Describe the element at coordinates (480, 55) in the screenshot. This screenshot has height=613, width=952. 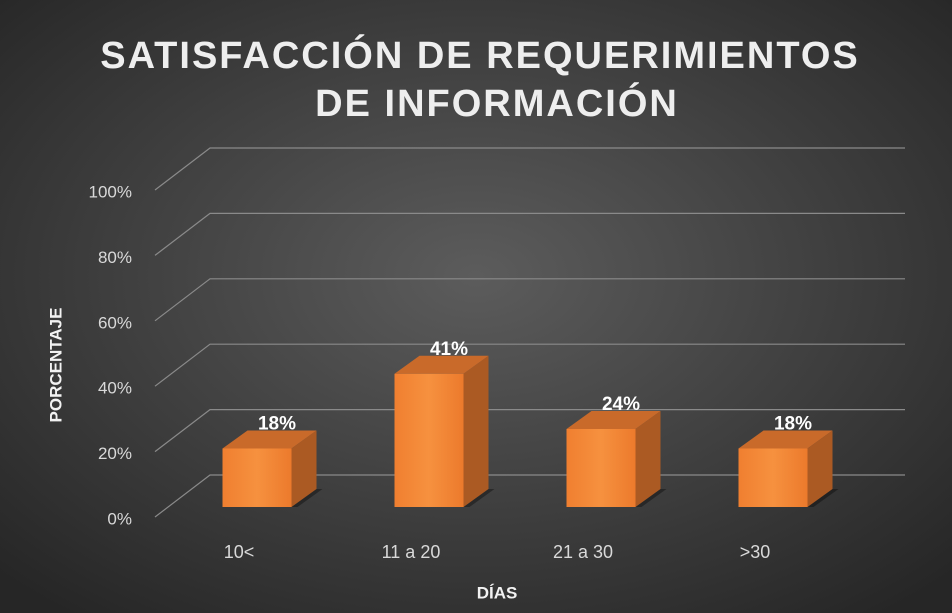
I see `chart-title: SATISFACCIÓN DE REQUERIMIENTOS` at that location.